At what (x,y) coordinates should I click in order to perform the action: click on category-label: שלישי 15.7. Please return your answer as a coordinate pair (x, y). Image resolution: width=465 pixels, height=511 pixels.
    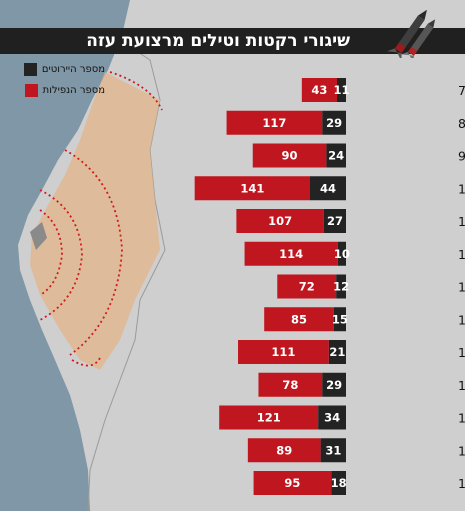
    Looking at the image, I should click on (461, 352).